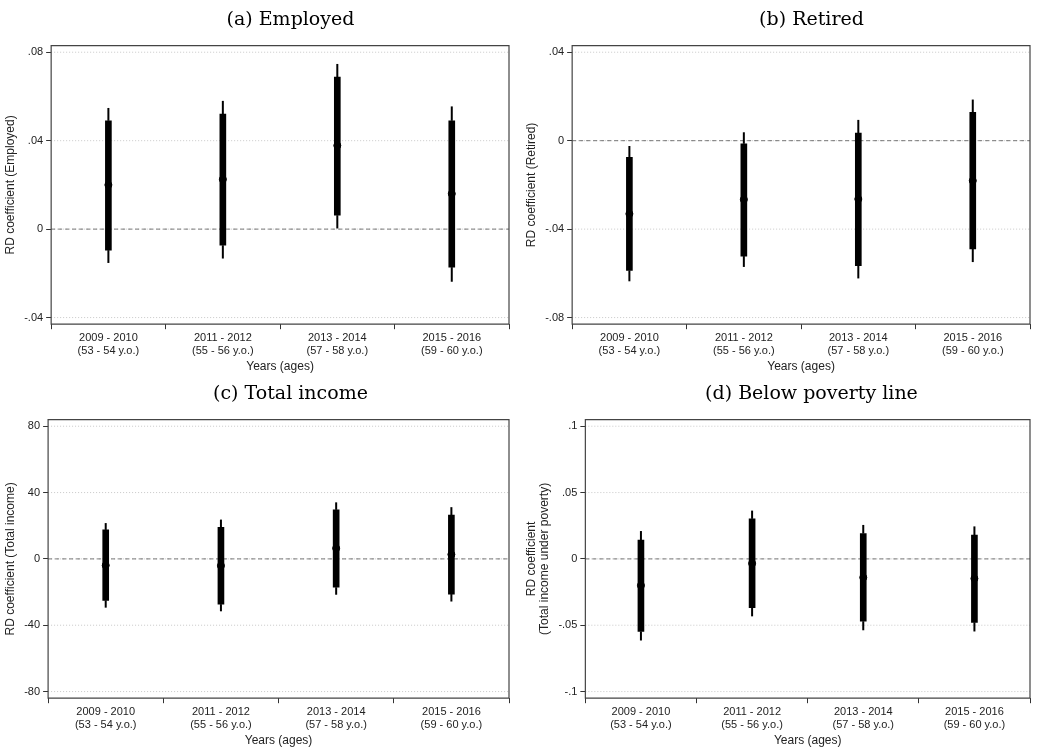 Image resolution: width=1042 pixels, height=748 pixels. What do you see at coordinates (32, 624) in the screenshot?
I see `y-tick-label: -40` at bounding box center [32, 624].